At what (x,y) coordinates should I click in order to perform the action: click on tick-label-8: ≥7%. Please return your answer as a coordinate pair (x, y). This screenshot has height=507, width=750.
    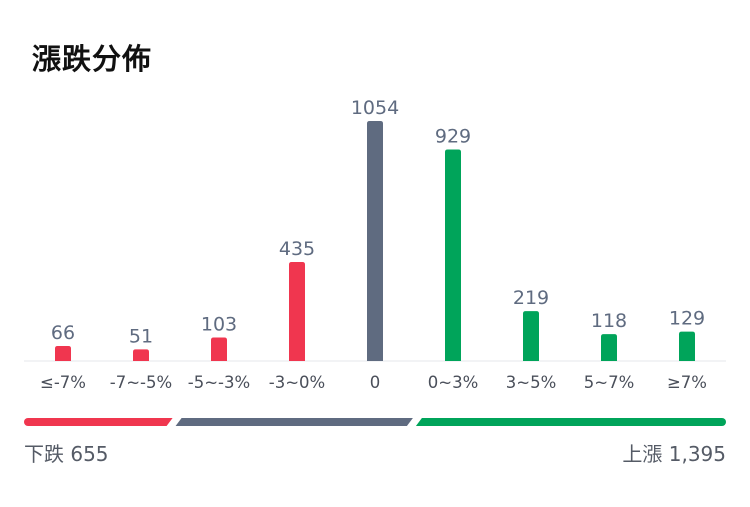
    Looking at the image, I should click on (687, 382).